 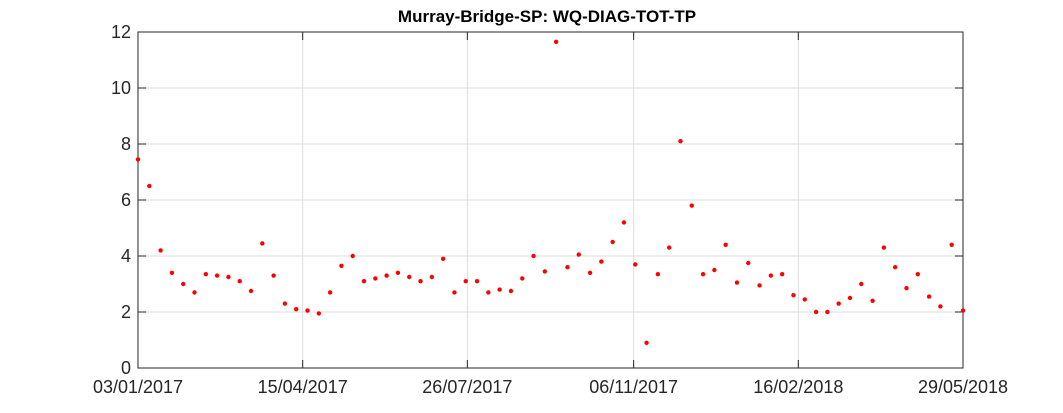 What do you see at coordinates (126, 200) in the screenshot?
I see `y-tick-label: 6` at bounding box center [126, 200].